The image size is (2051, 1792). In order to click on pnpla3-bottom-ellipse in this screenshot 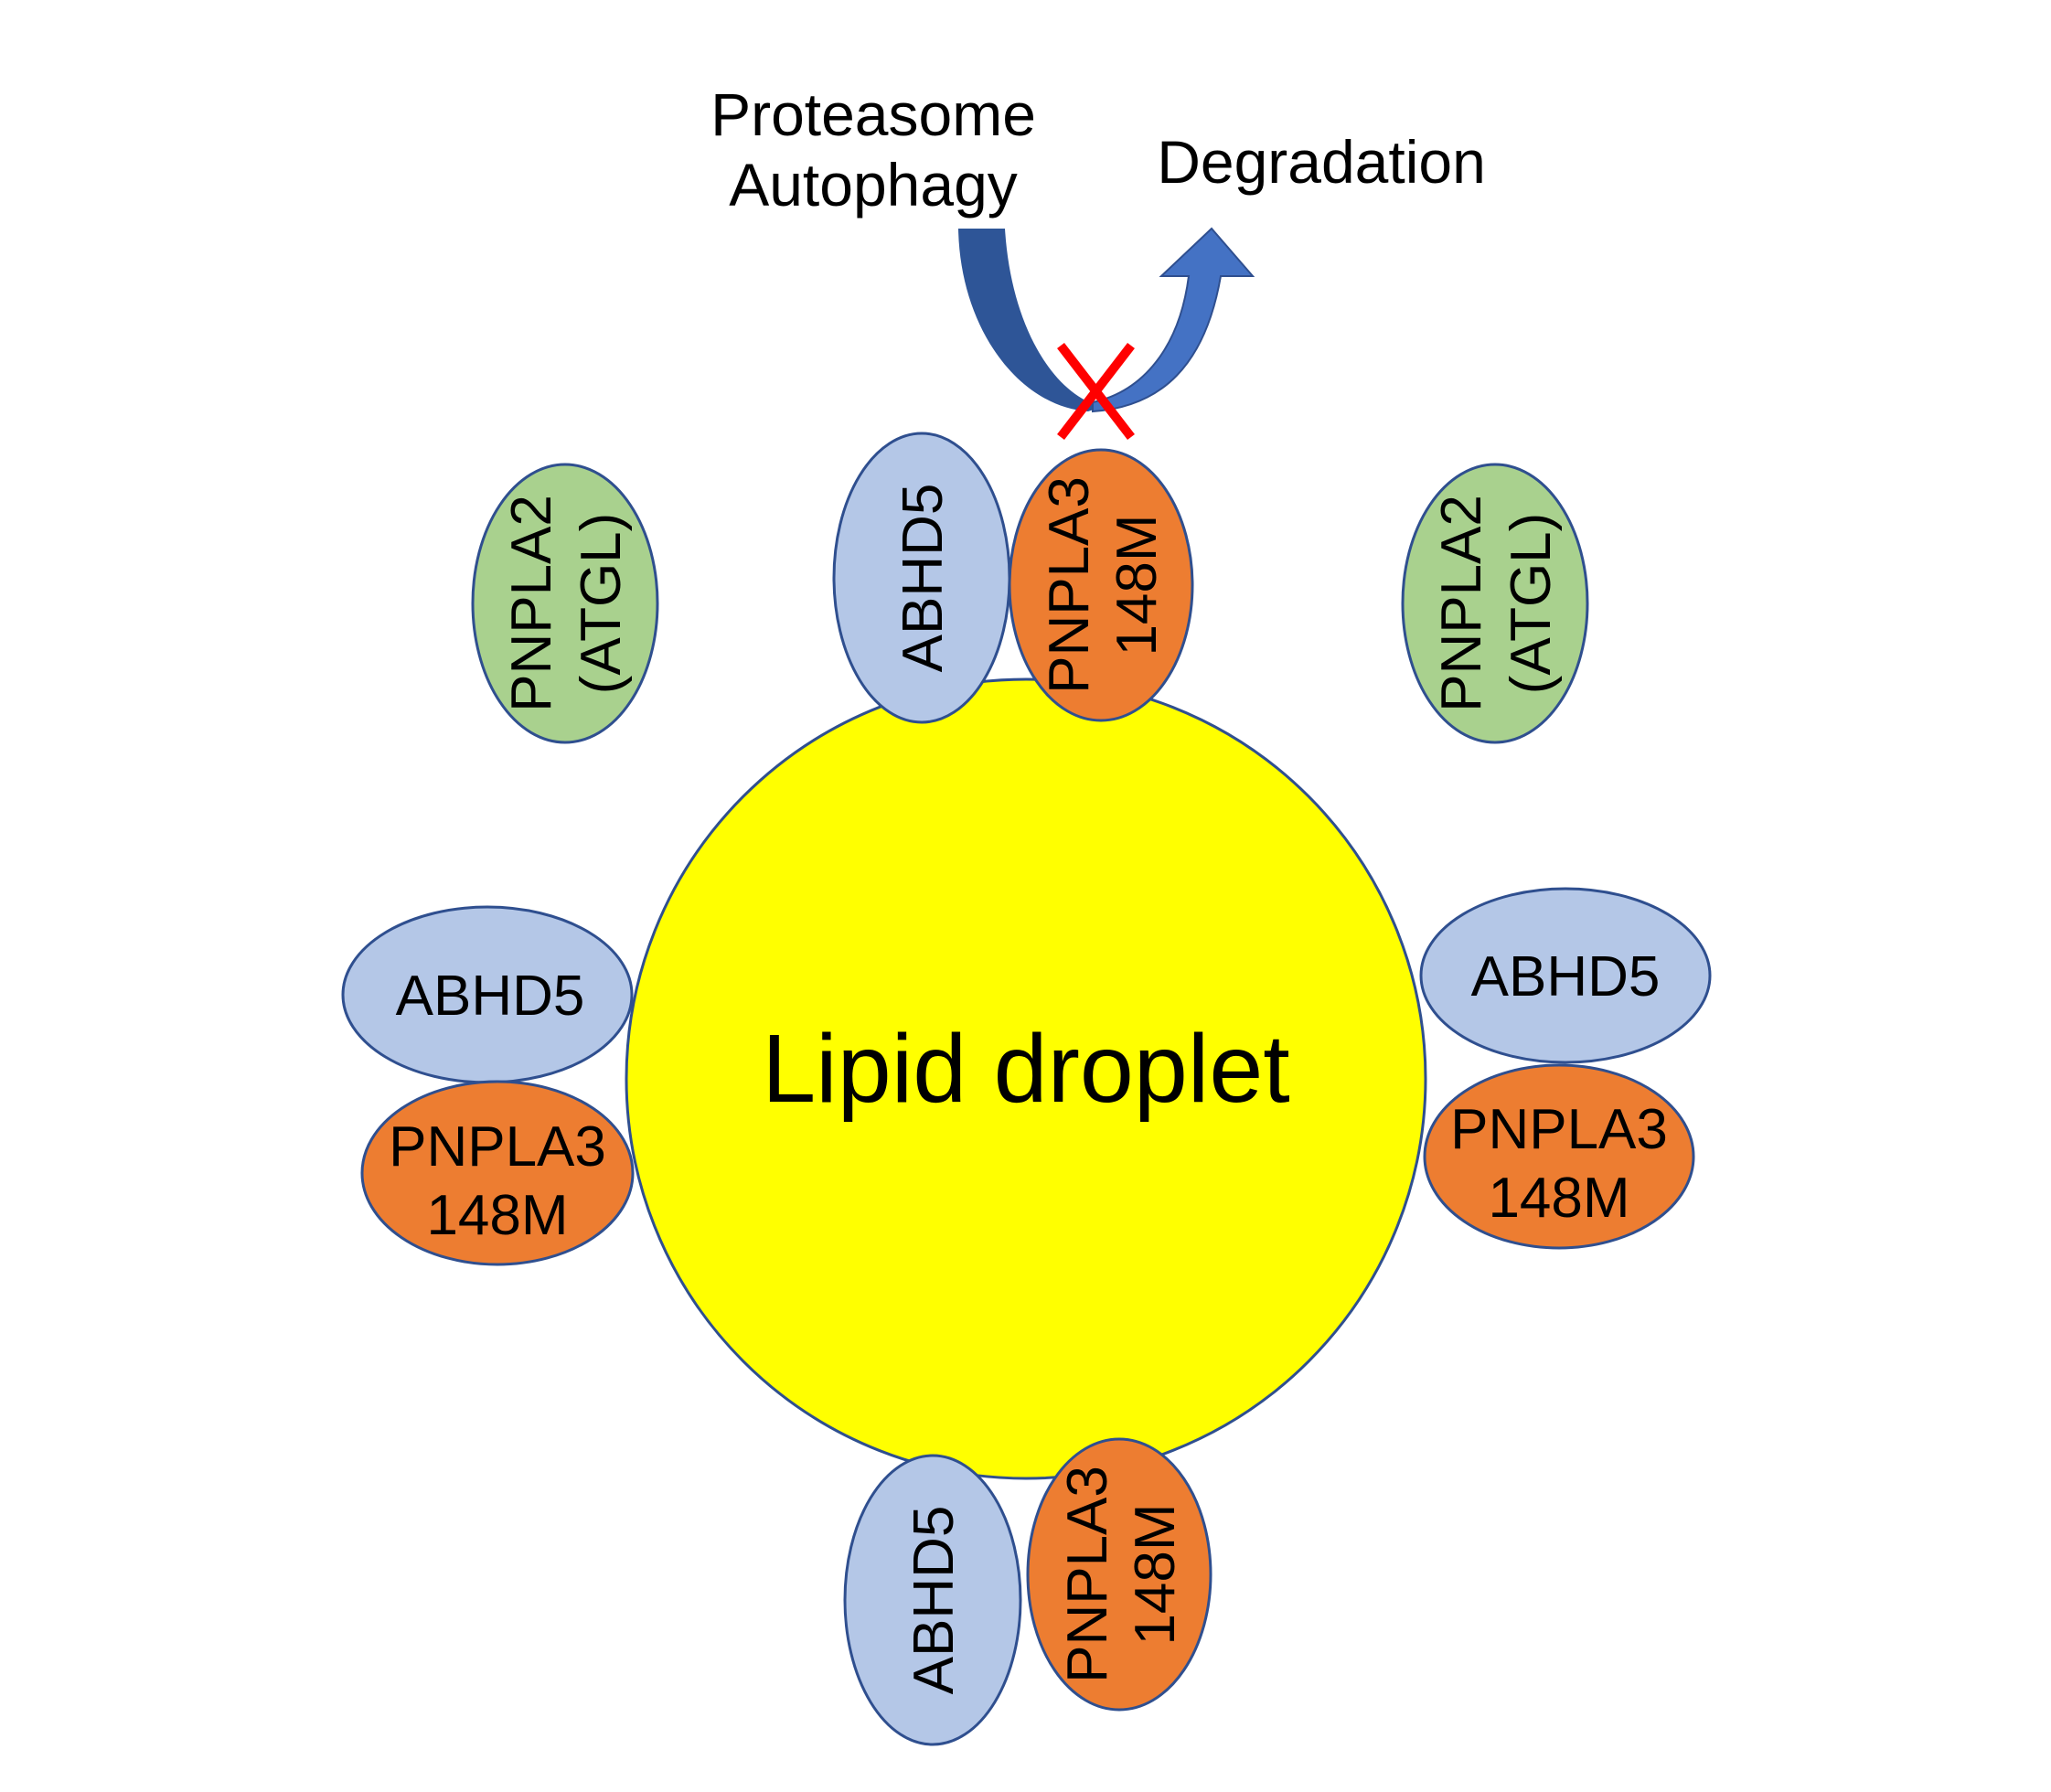, I will do `click(1119, 1574)`.